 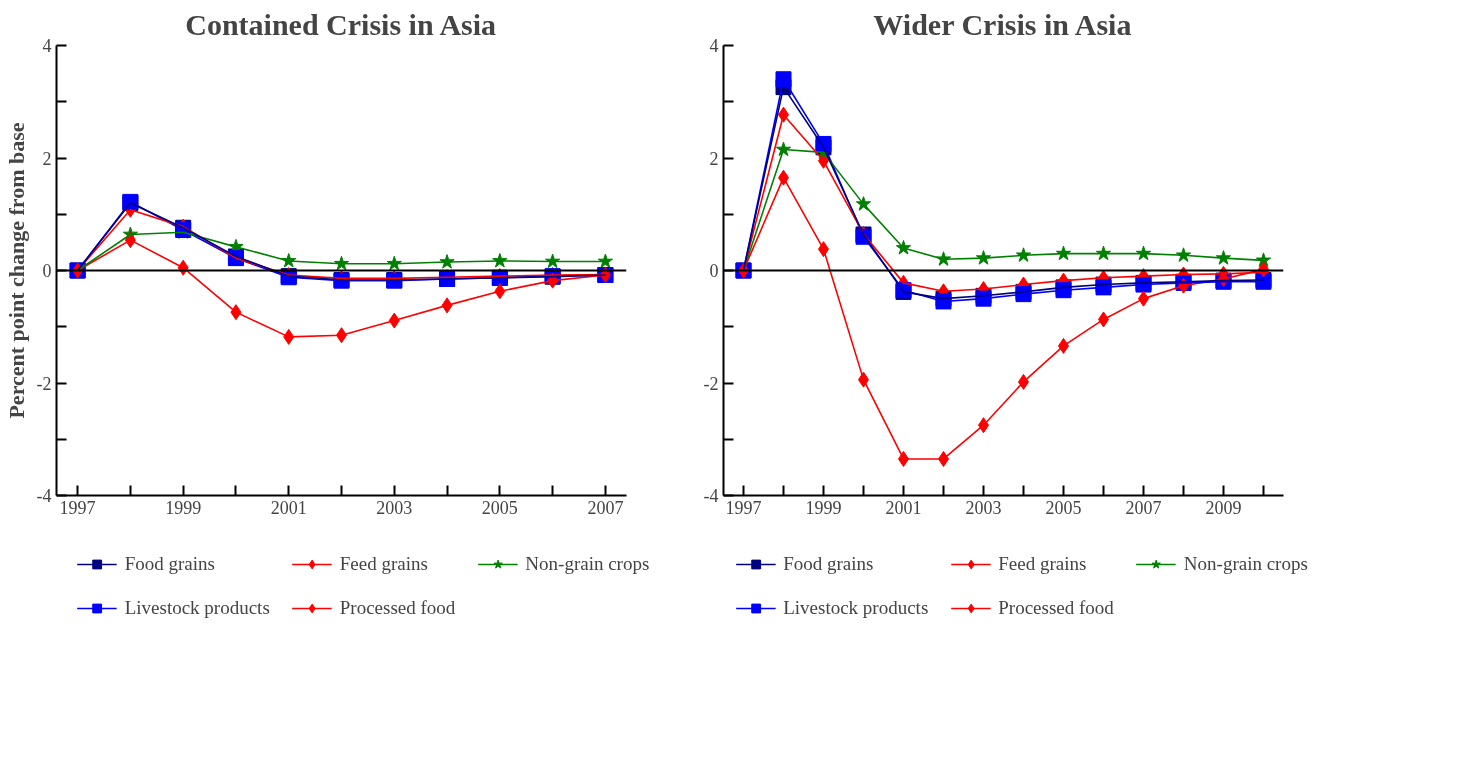 What do you see at coordinates (16, 270) in the screenshot?
I see `y-axis-title: Percent point change from base` at bounding box center [16, 270].